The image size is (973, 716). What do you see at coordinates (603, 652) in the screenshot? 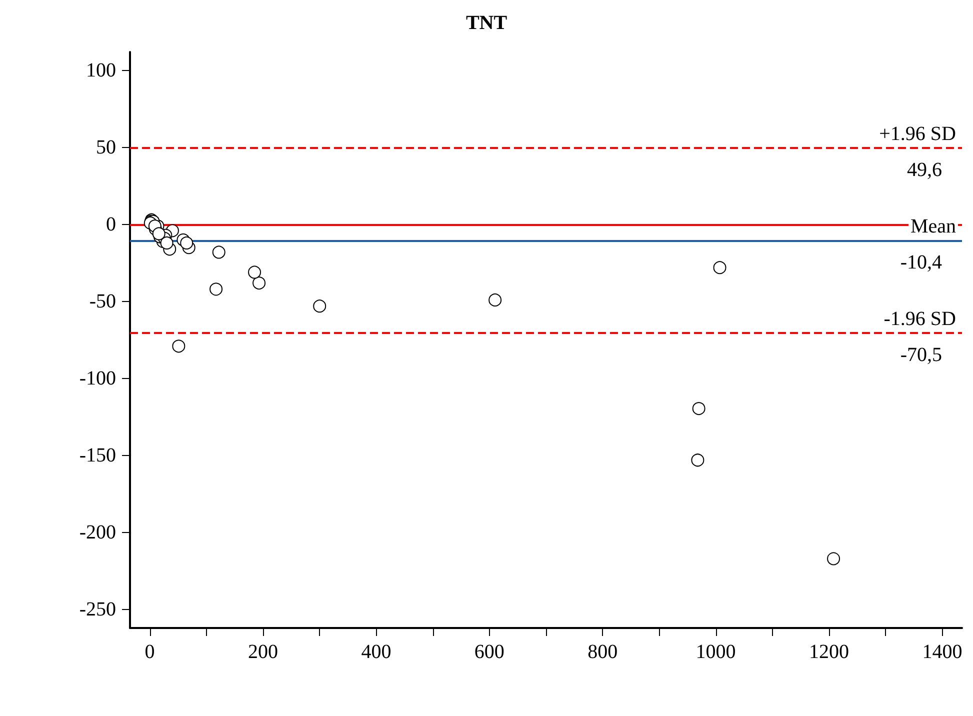
I see `x-tick-label: 800` at bounding box center [603, 652].